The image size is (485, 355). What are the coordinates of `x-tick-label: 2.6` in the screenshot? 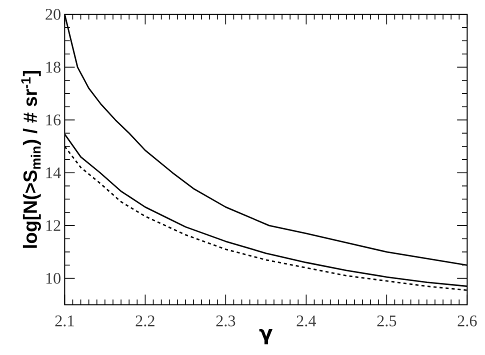 It's located at (467, 320).